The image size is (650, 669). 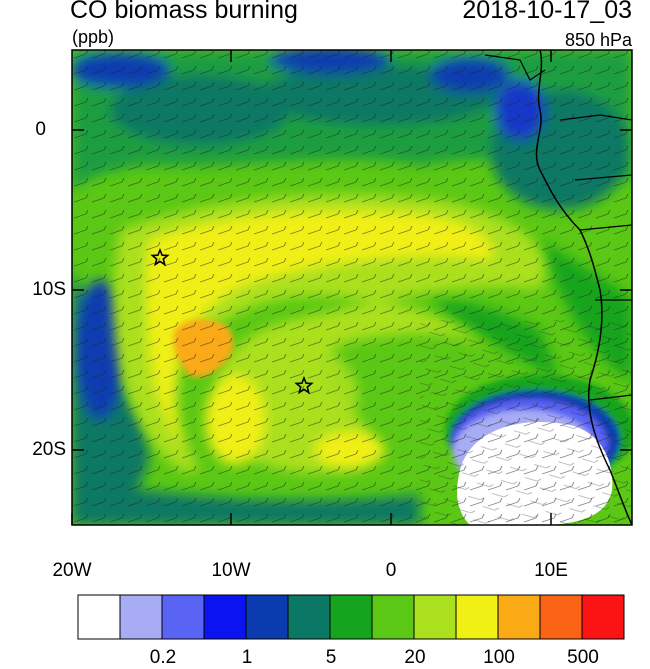 What do you see at coordinates (49, 449) in the screenshot?
I see `y-tick-label: 20S` at bounding box center [49, 449].